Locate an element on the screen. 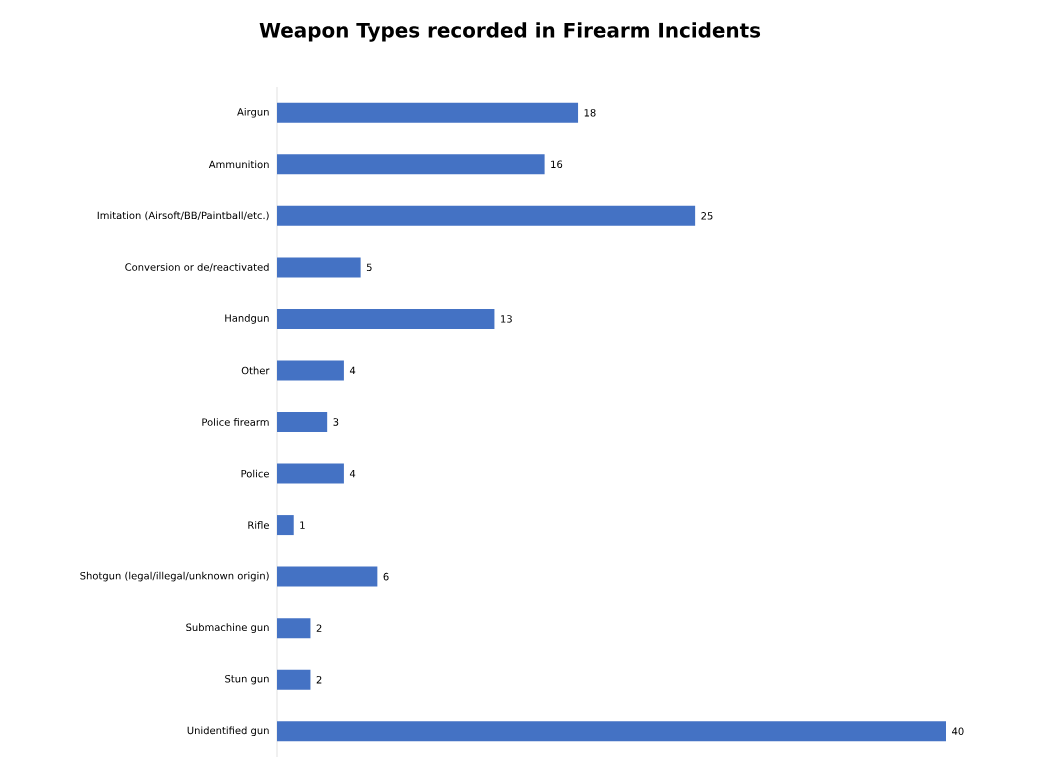 This screenshot has height=770, width=1042. y-tick-label: Rifle is located at coordinates (258, 525).